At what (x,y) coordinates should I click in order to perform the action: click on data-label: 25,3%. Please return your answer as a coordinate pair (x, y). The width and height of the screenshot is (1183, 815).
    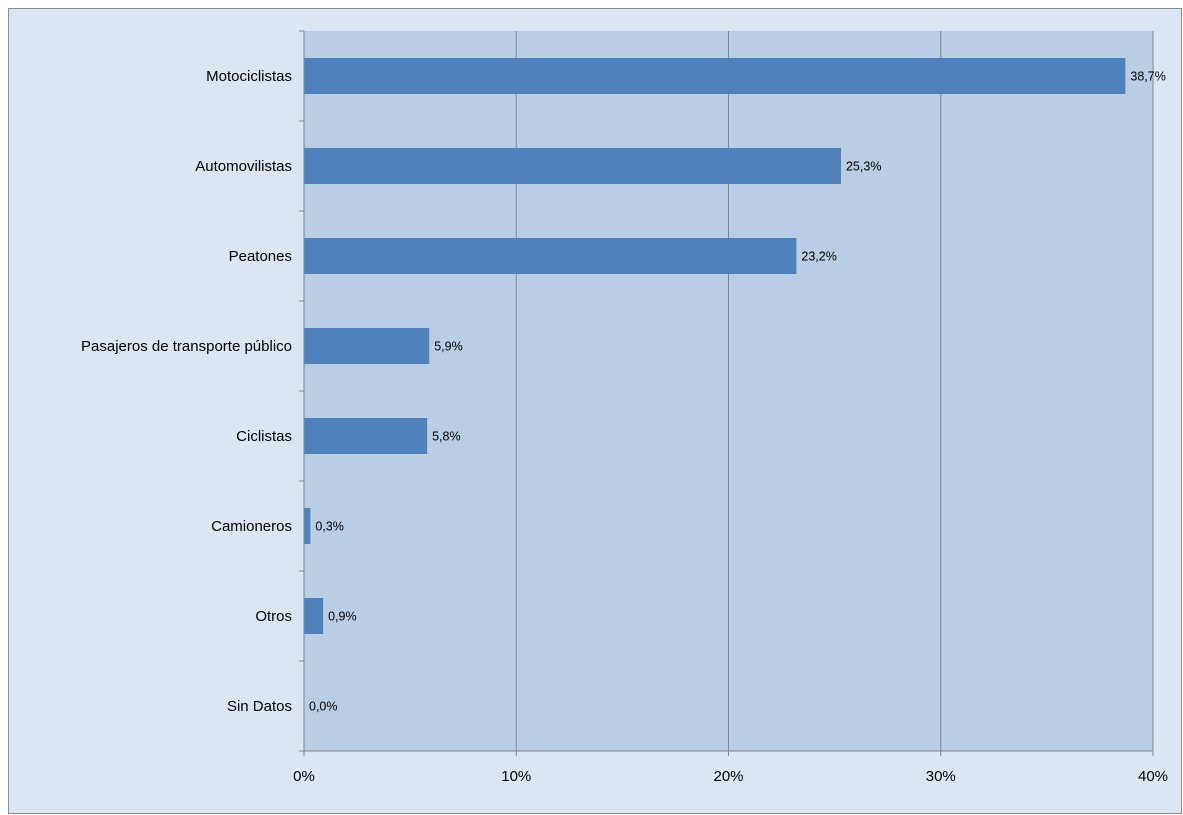
    Looking at the image, I should click on (863, 167).